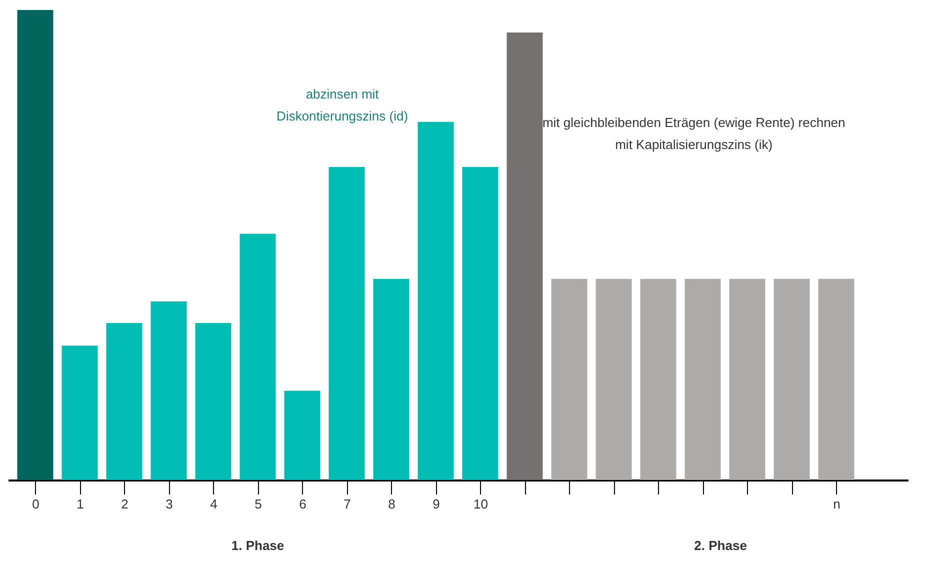 The height and width of the screenshot is (570, 936). I want to click on x-tick-label: 4, so click(214, 504).